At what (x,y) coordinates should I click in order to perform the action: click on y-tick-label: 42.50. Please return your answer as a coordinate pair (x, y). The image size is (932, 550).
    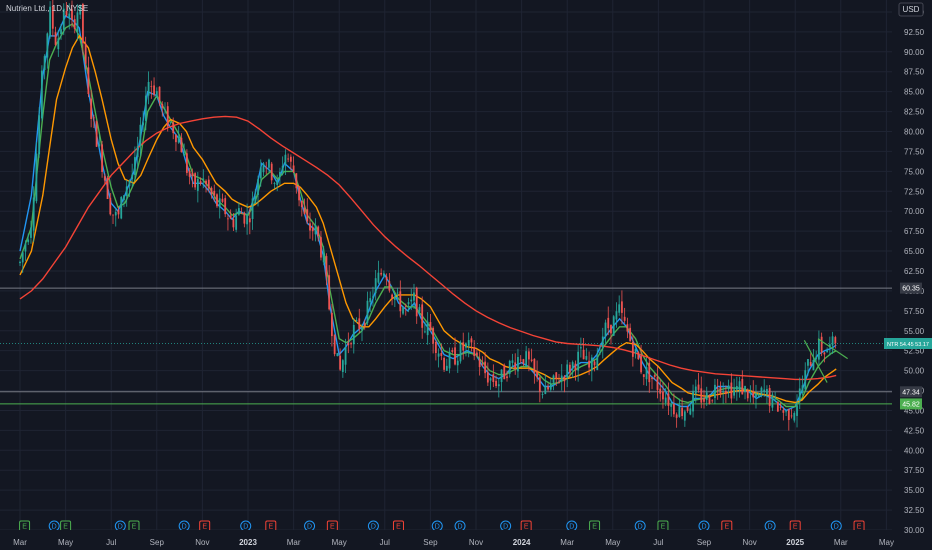
    Looking at the image, I should click on (914, 430).